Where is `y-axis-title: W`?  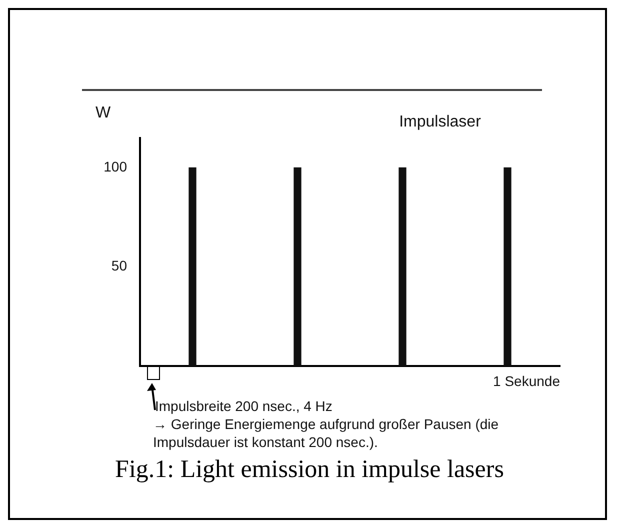 y-axis-title: W is located at coordinates (103, 113).